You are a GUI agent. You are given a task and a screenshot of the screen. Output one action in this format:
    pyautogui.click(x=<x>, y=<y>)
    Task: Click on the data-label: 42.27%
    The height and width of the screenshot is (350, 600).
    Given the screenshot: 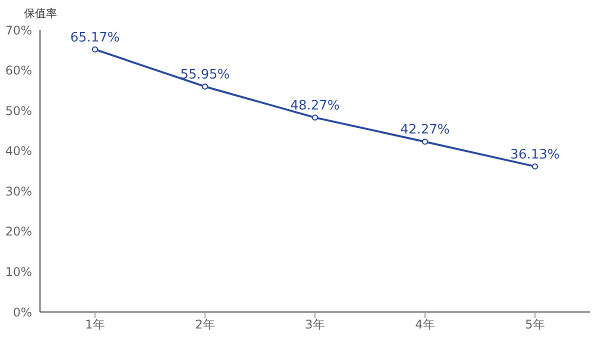 What is the action you would take?
    pyautogui.click(x=425, y=130)
    